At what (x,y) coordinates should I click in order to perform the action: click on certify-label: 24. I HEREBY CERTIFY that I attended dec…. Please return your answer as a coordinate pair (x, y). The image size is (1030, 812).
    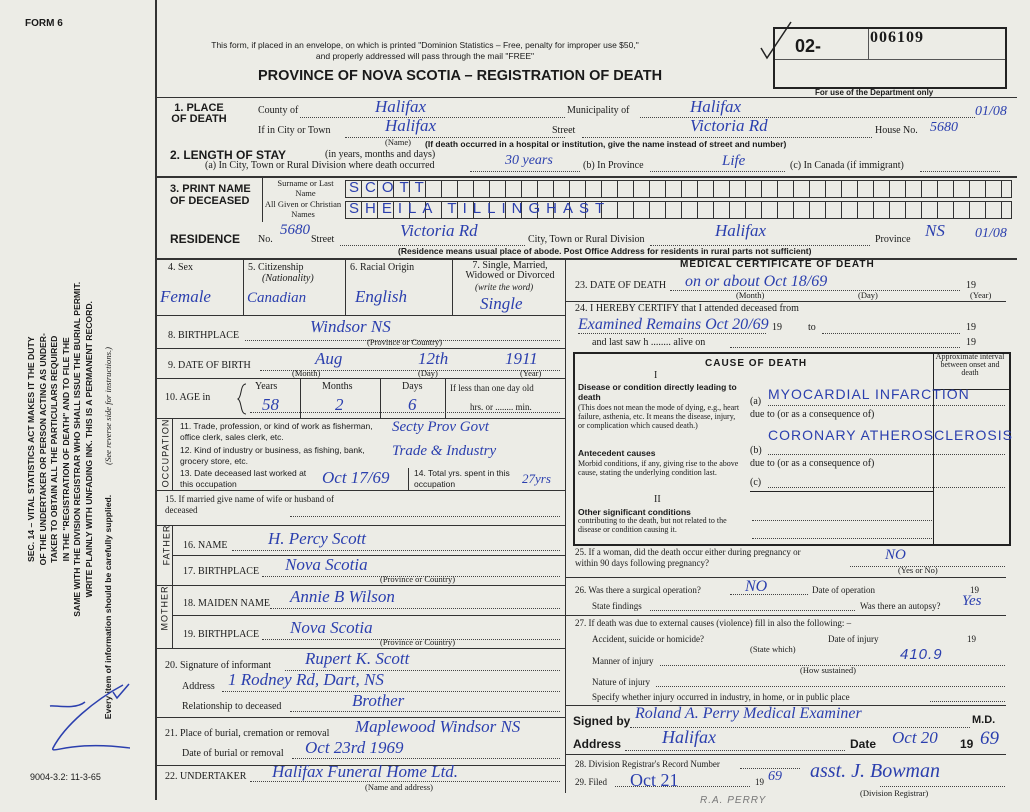
    Looking at the image, I should click on (687, 308).